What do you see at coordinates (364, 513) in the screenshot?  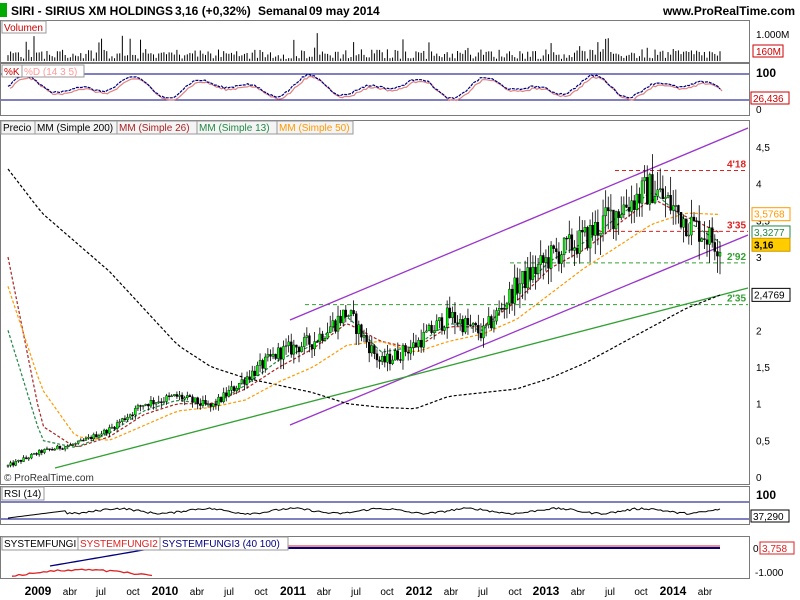 I see `rsi-line` at bounding box center [364, 513].